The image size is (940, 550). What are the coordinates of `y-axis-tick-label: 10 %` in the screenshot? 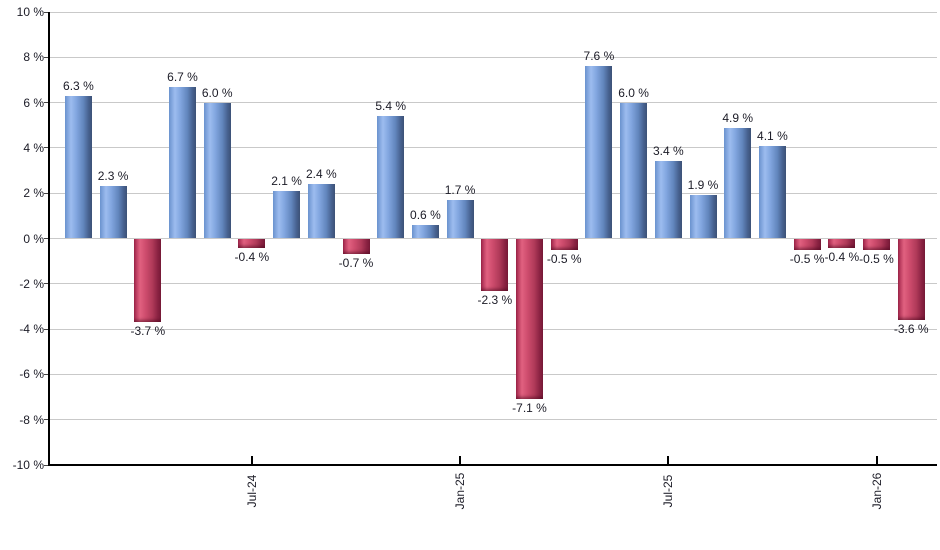 It's located at (30, 12).